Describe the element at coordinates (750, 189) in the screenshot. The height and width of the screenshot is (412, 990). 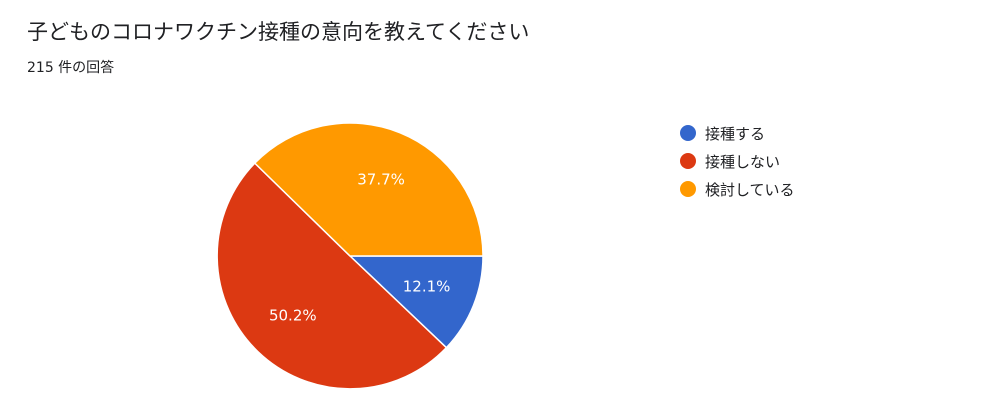
I see `legend-label: 検討している` at that location.